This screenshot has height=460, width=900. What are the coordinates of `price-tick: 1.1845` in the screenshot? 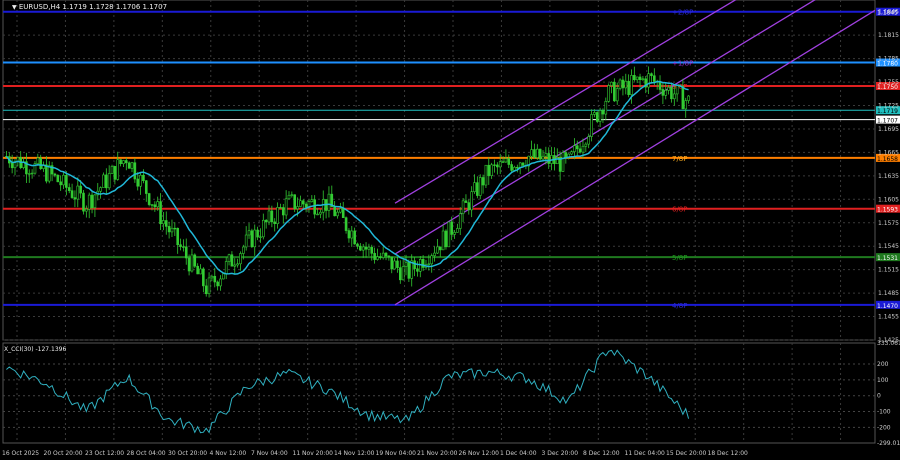 It's located at (888, 12).